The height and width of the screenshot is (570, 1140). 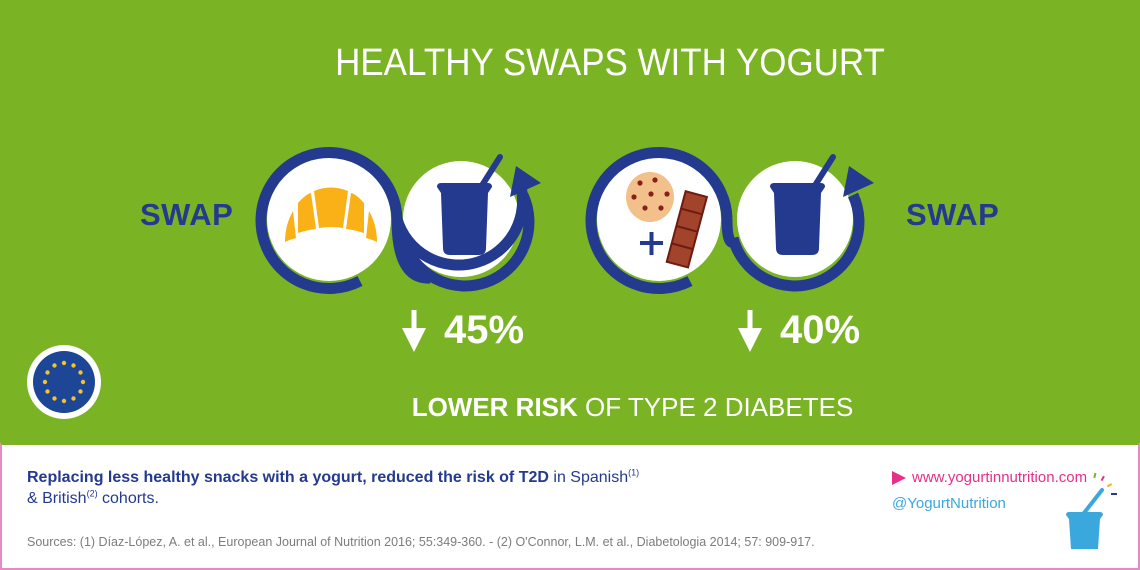 What do you see at coordinates (128, 498) in the screenshot?
I see `summary-end: cohorts.` at bounding box center [128, 498].